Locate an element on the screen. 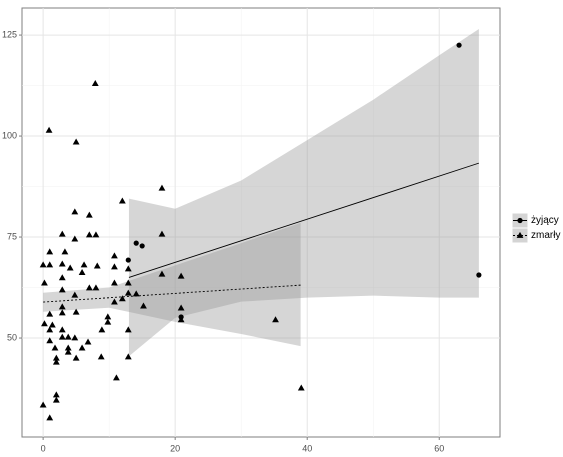  x-tick-label: 60 is located at coordinates (439, 448).